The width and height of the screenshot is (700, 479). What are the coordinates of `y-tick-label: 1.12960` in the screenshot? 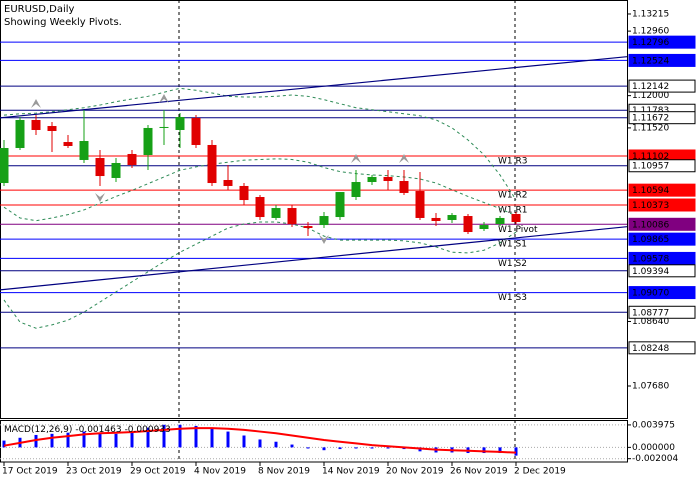 It's located at (650, 32).